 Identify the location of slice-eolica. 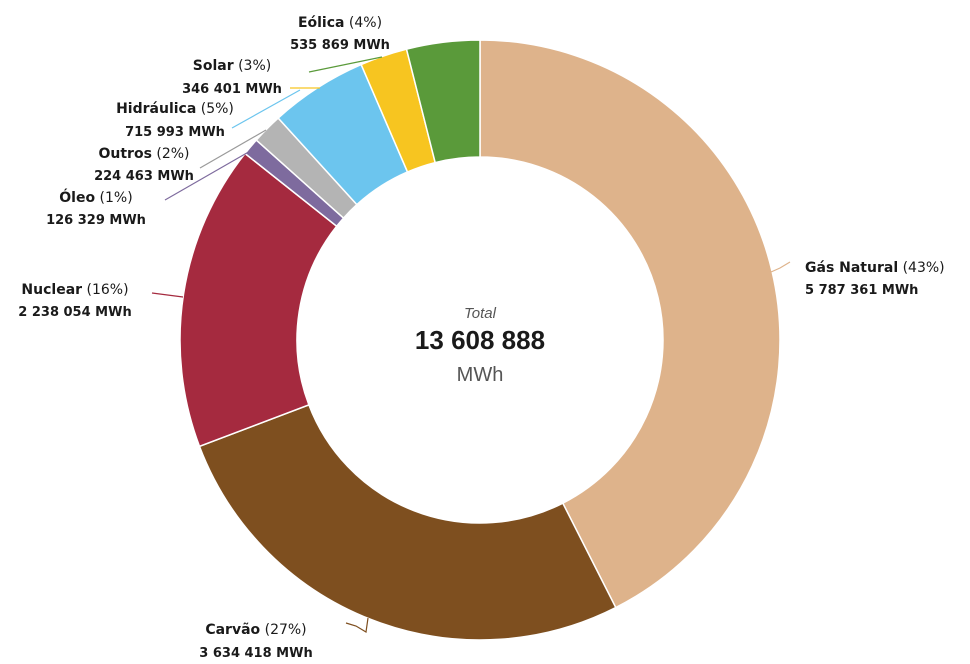
(443, 101).